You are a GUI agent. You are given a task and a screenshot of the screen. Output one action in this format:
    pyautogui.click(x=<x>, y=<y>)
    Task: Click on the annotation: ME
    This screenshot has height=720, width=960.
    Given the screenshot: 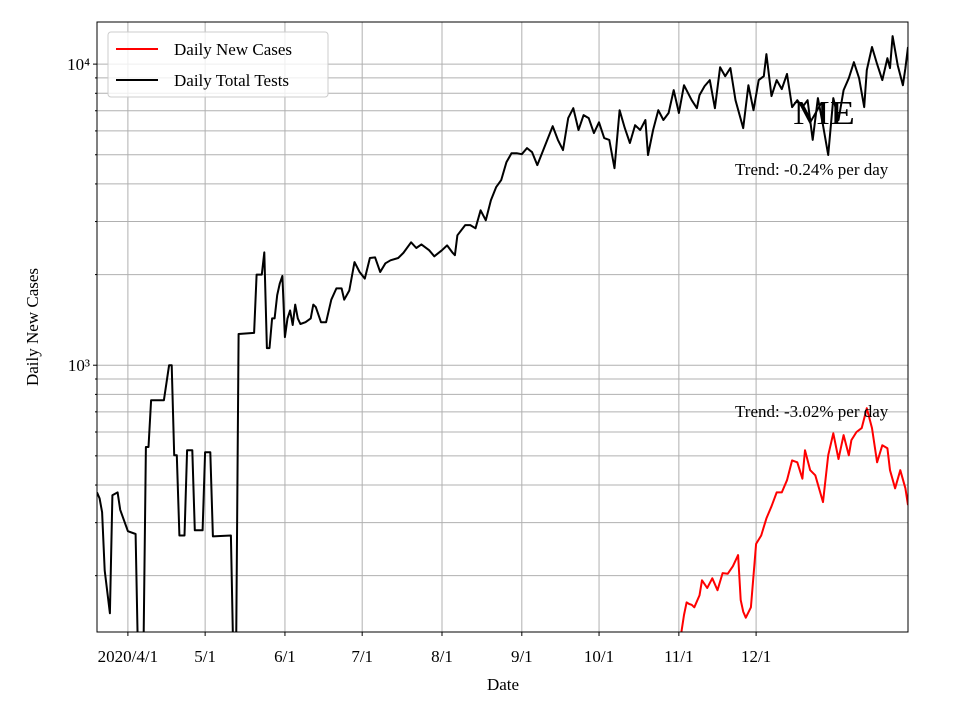 What is the action you would take?
    pyautogui.click(x=824, y=113)
    